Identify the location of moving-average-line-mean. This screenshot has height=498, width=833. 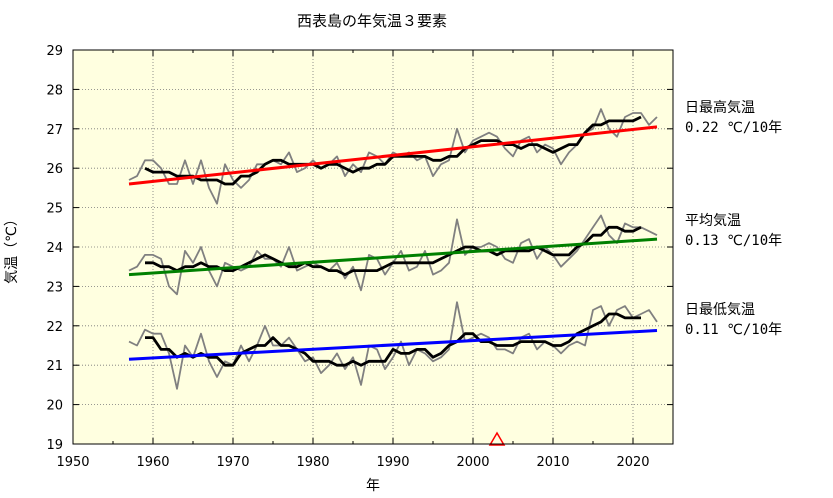
(393, 250).